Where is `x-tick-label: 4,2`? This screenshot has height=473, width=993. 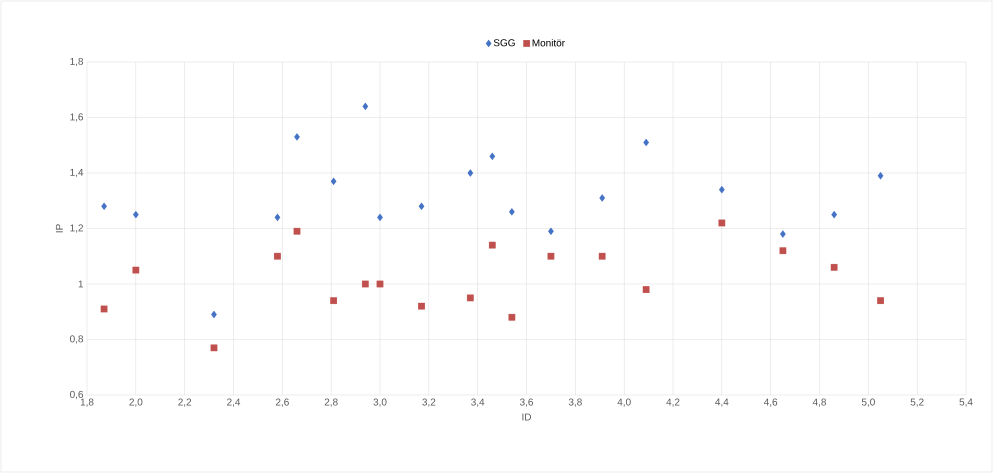
x-tick-label: 4,2 is located at coordinates (673, 402).